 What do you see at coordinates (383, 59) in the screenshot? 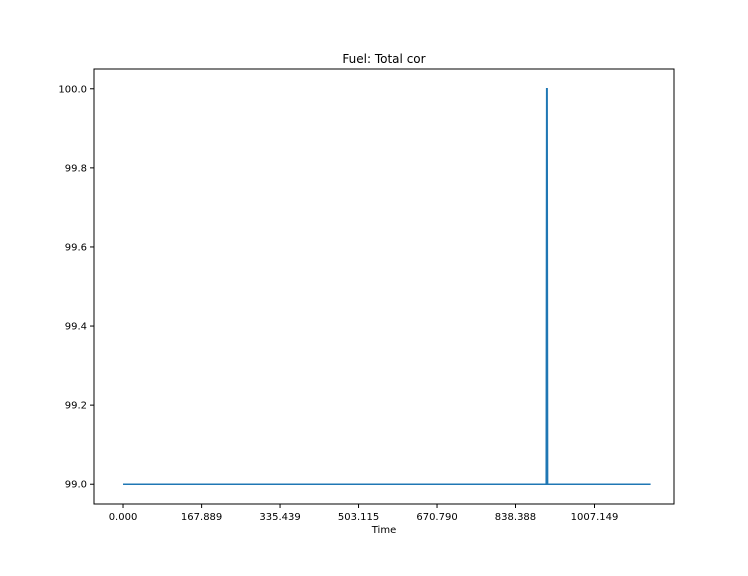
I see `chart-title: Fuel: Total cor` at bounding box center [383, 59].